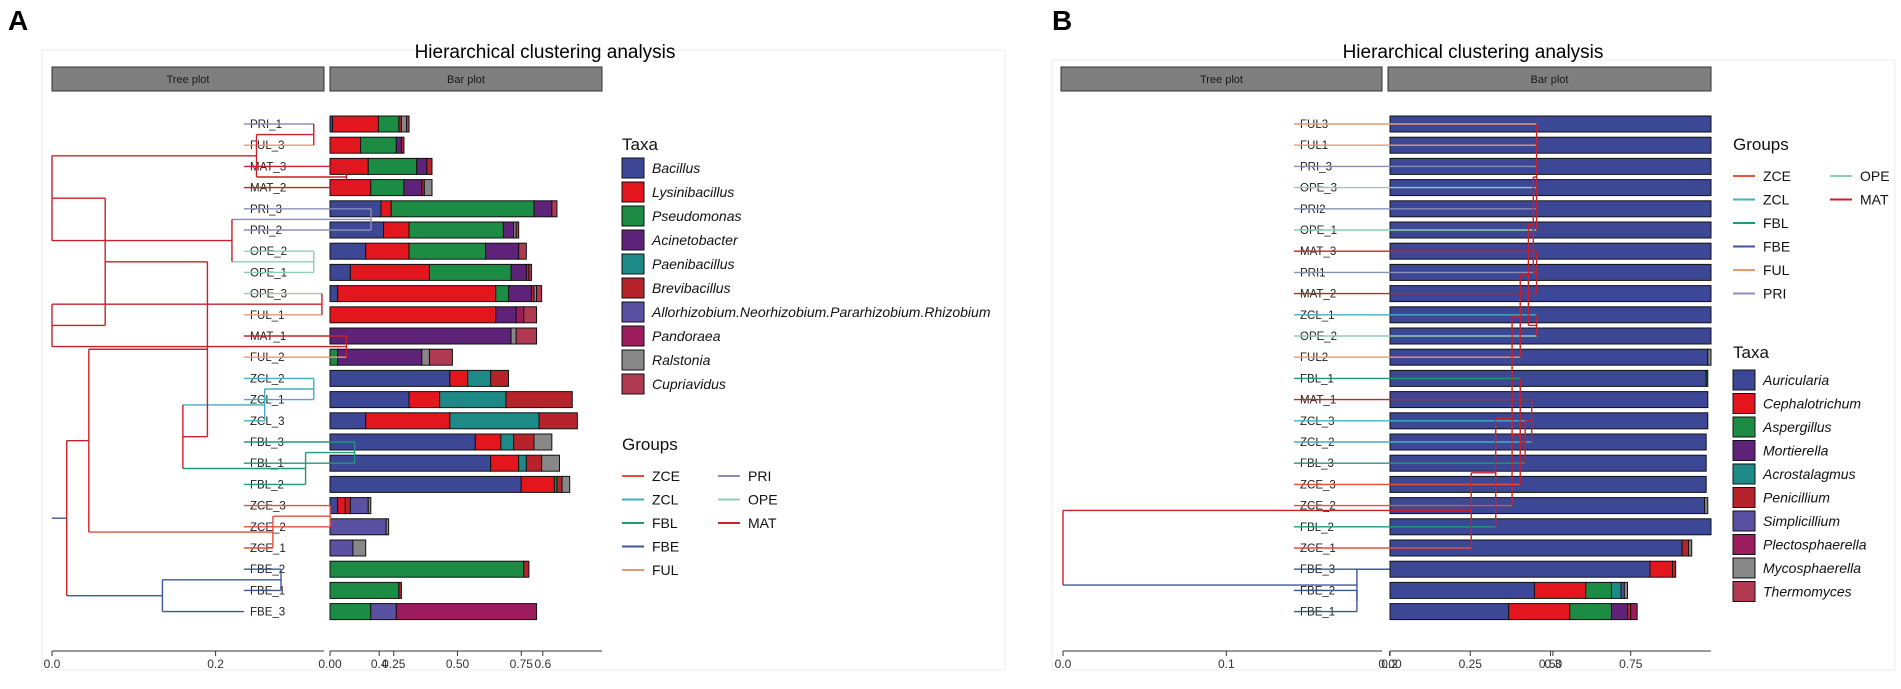 This screenshot has height=689, width=1901. Describe the element at coordinates (1316, 167) in the screenshot. I see `sample-label: PRI_3` at that location.